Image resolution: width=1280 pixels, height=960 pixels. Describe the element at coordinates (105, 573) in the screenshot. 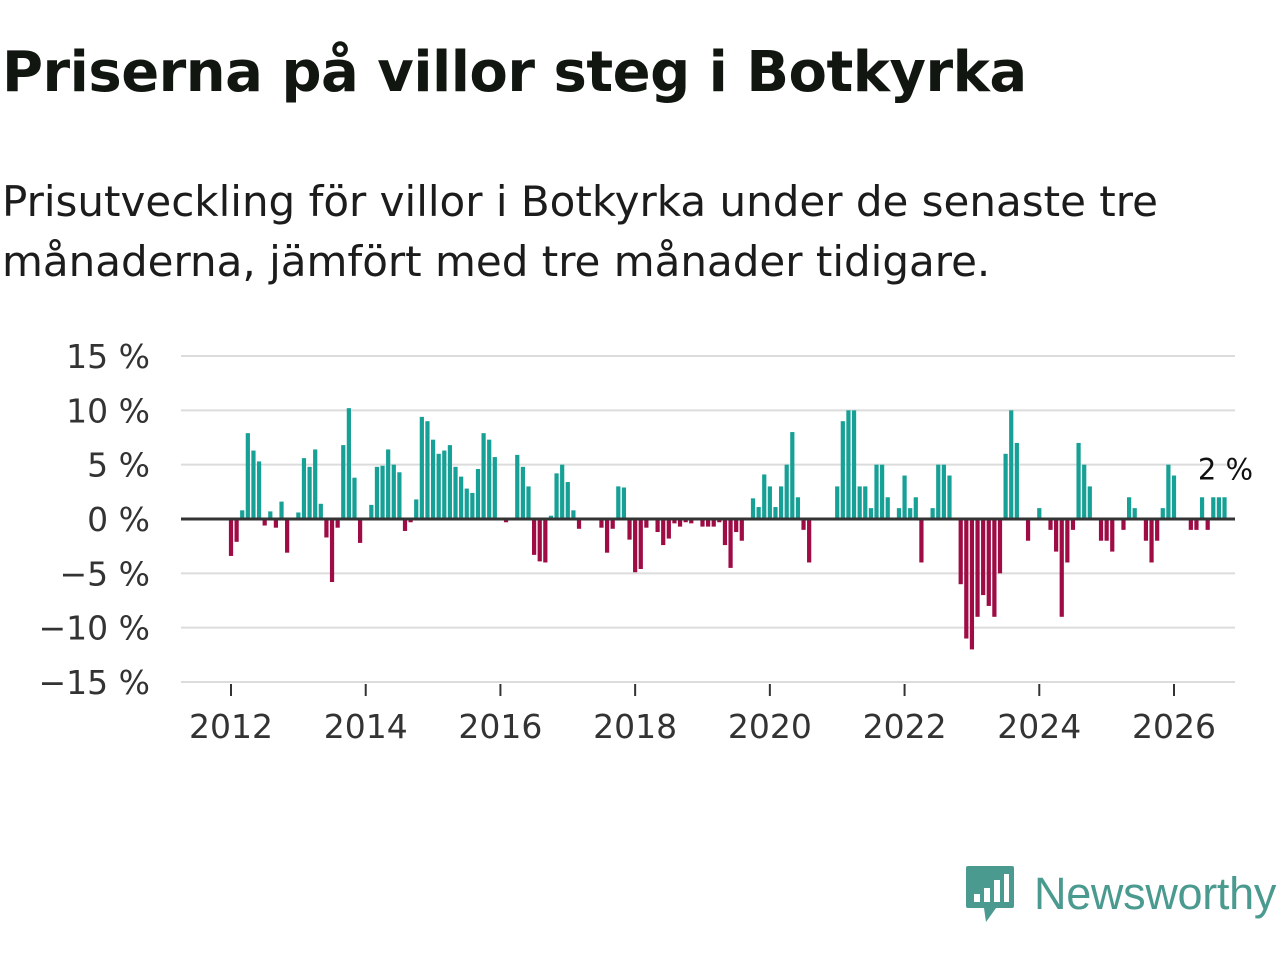

I see `y-tick-label: −5 %` at that location.